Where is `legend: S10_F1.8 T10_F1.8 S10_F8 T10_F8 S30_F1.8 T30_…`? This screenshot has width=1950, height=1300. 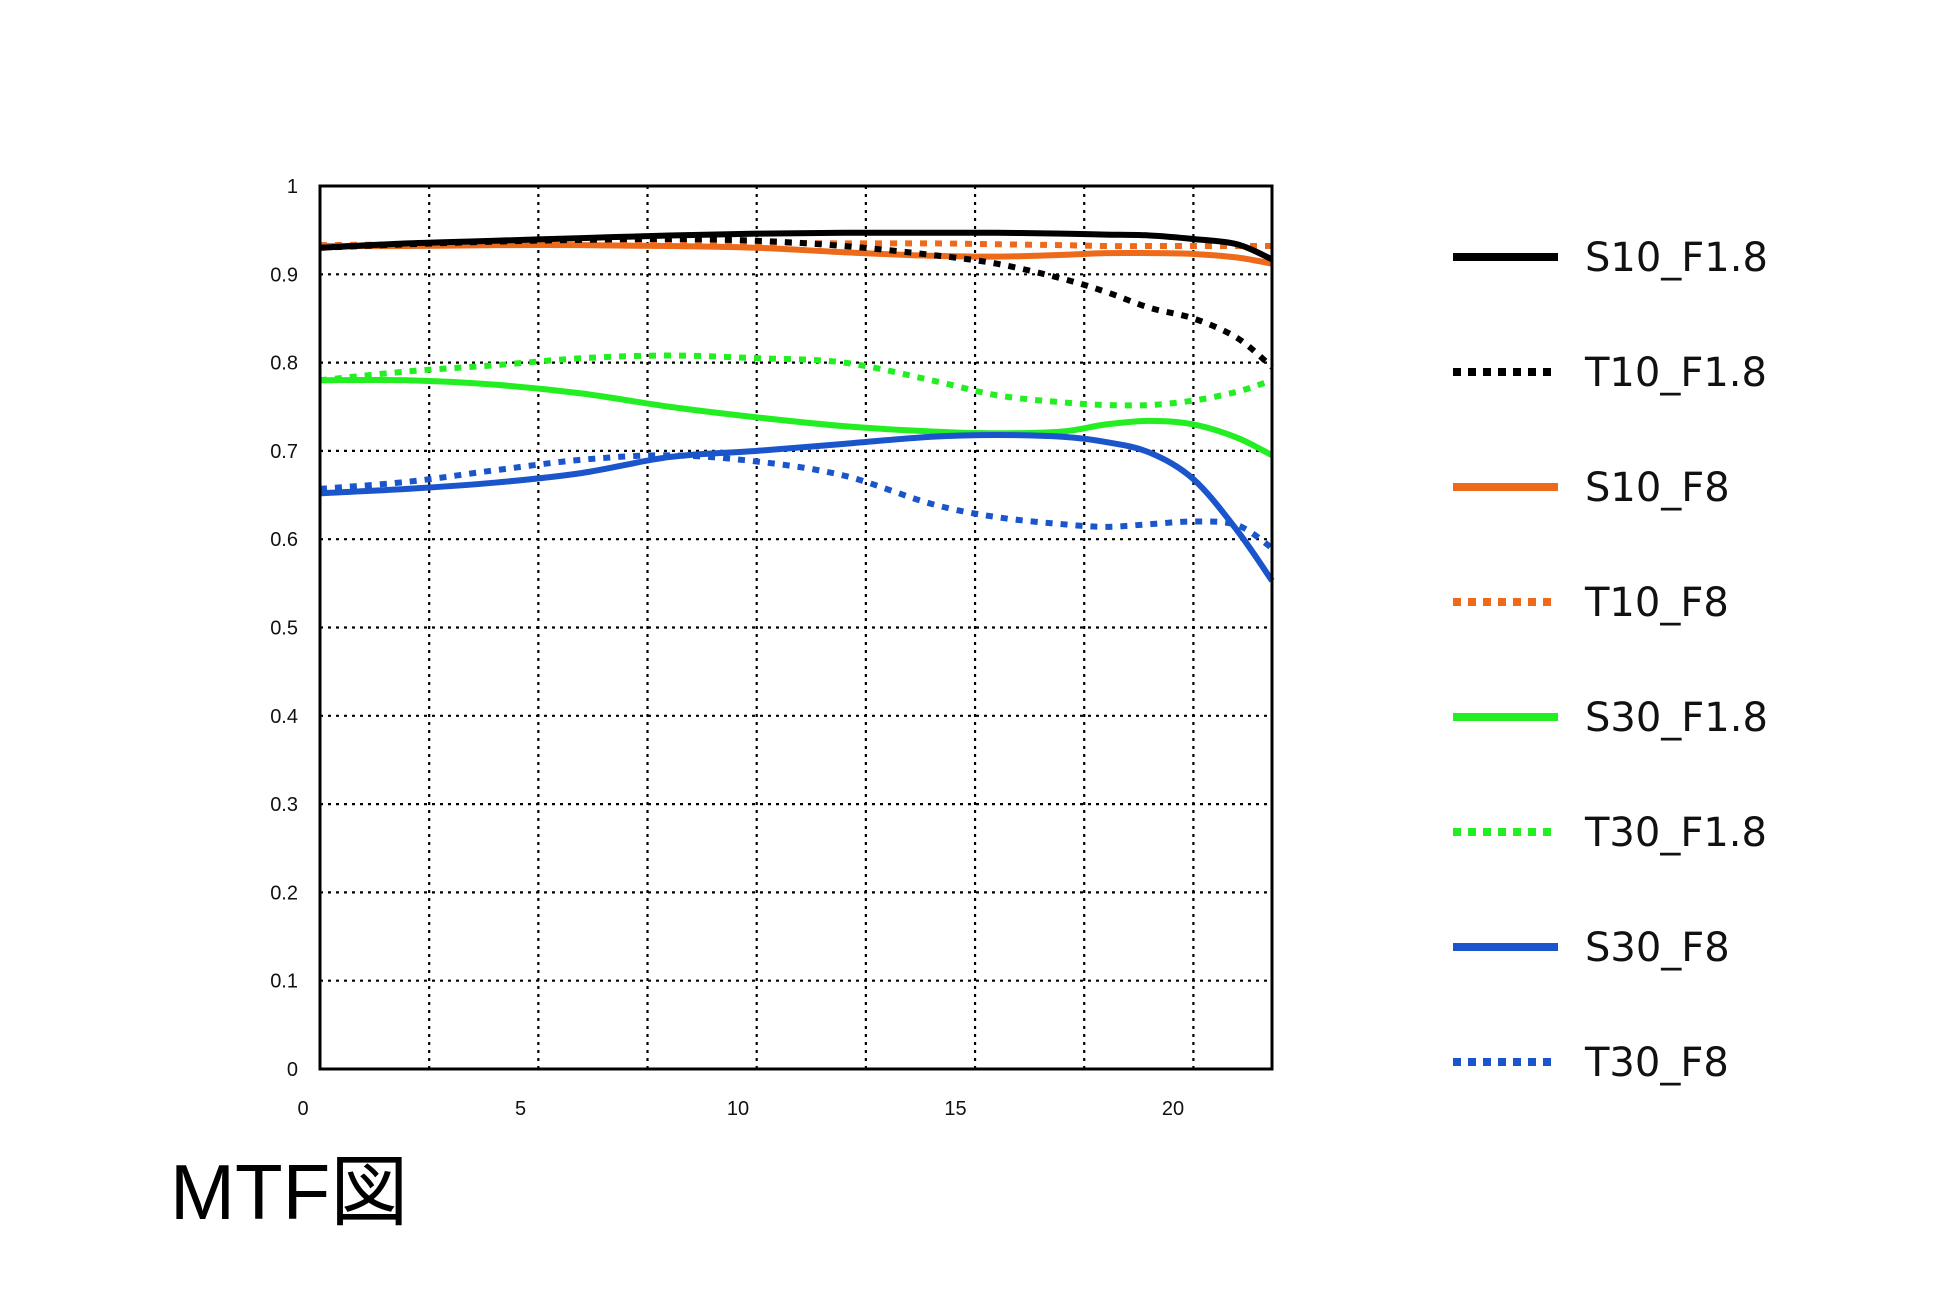 legend: S10_F1.8 T10_F1.8 S10_F8 T10_F8 S30_F1.8 T30_… is located at coordinates (1610, 660).